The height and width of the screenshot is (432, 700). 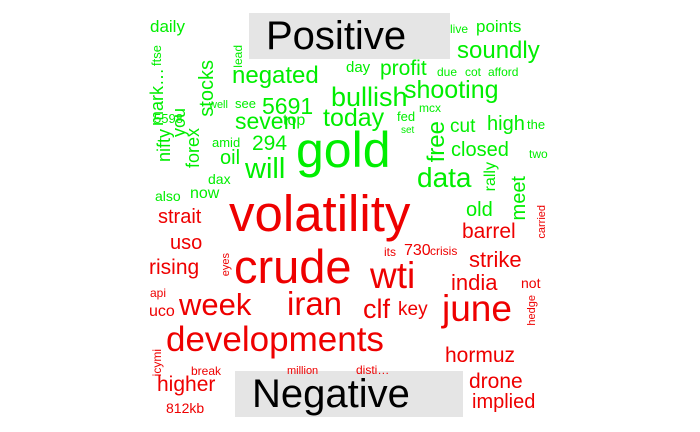 What do you see at coordinates (480, 355) in the screenshot?
I see `negative-word: hormuz` at bounding box center [480, 355].